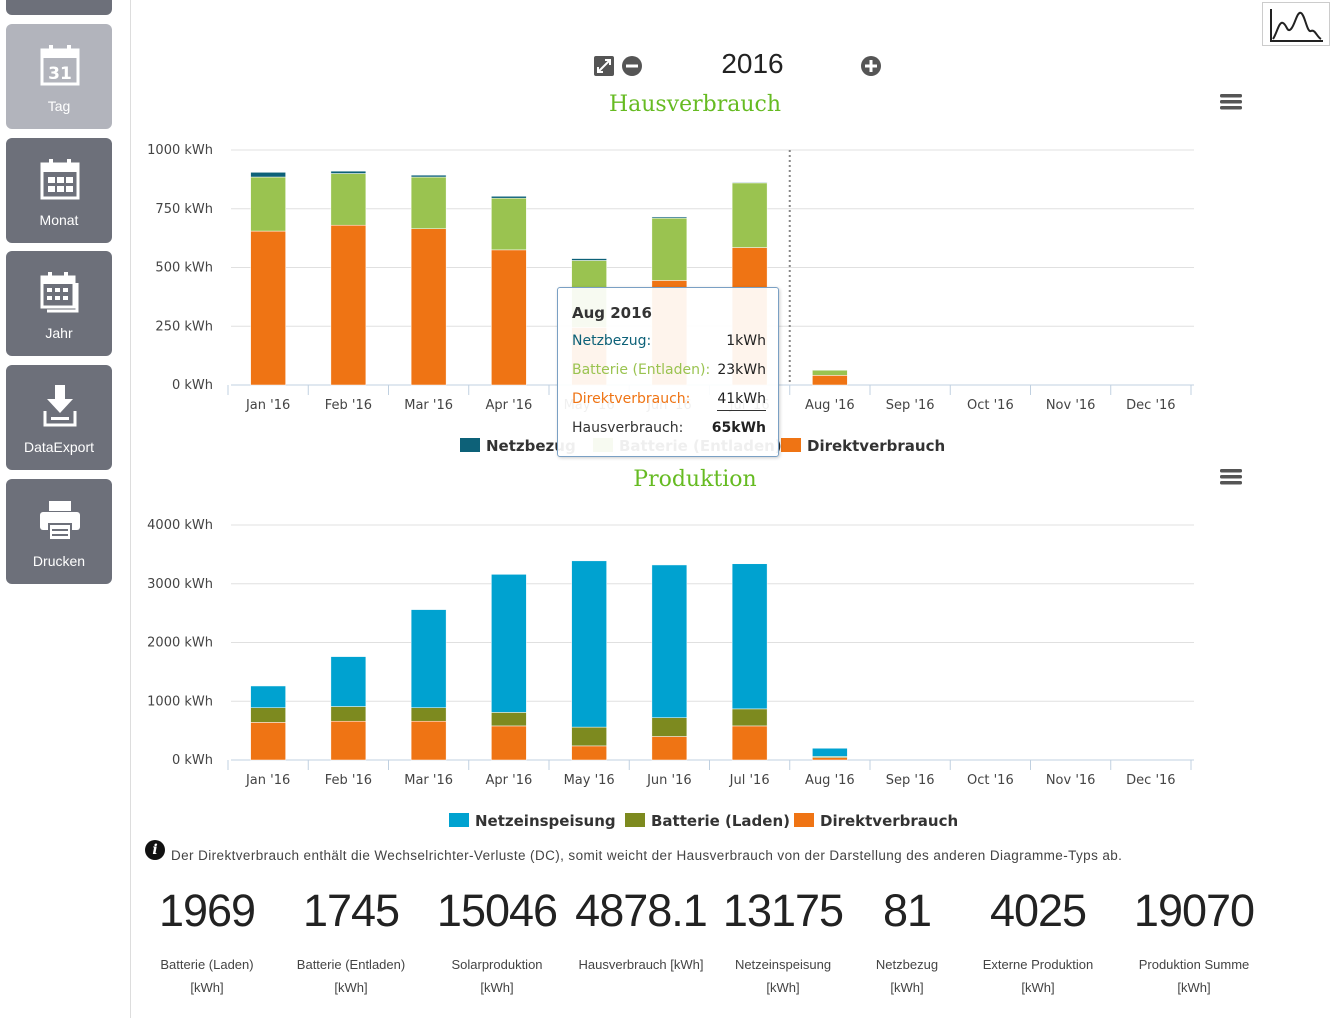 The image size is (1331, 1018). Describe the element at coordinates (351, 964) in the screenshot. I see `stat-label: Batterie (Entladen)` at that location.